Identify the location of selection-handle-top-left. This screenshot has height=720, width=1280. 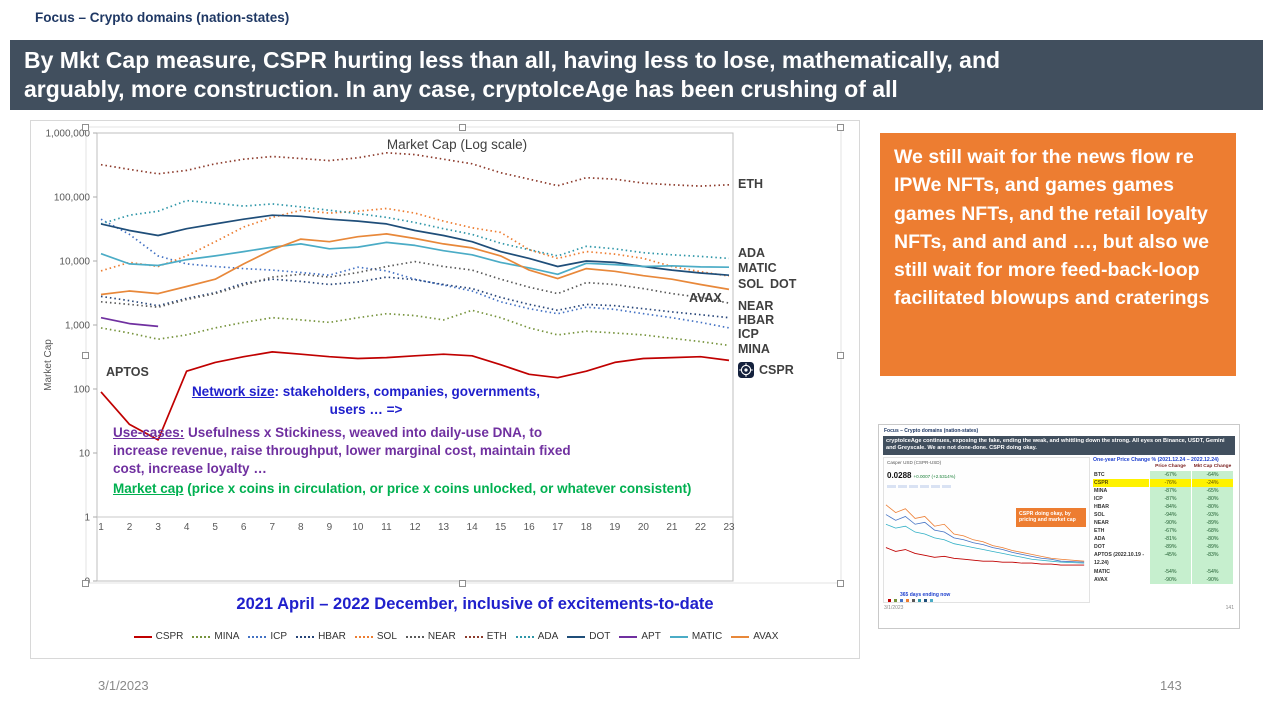
(85, 127).